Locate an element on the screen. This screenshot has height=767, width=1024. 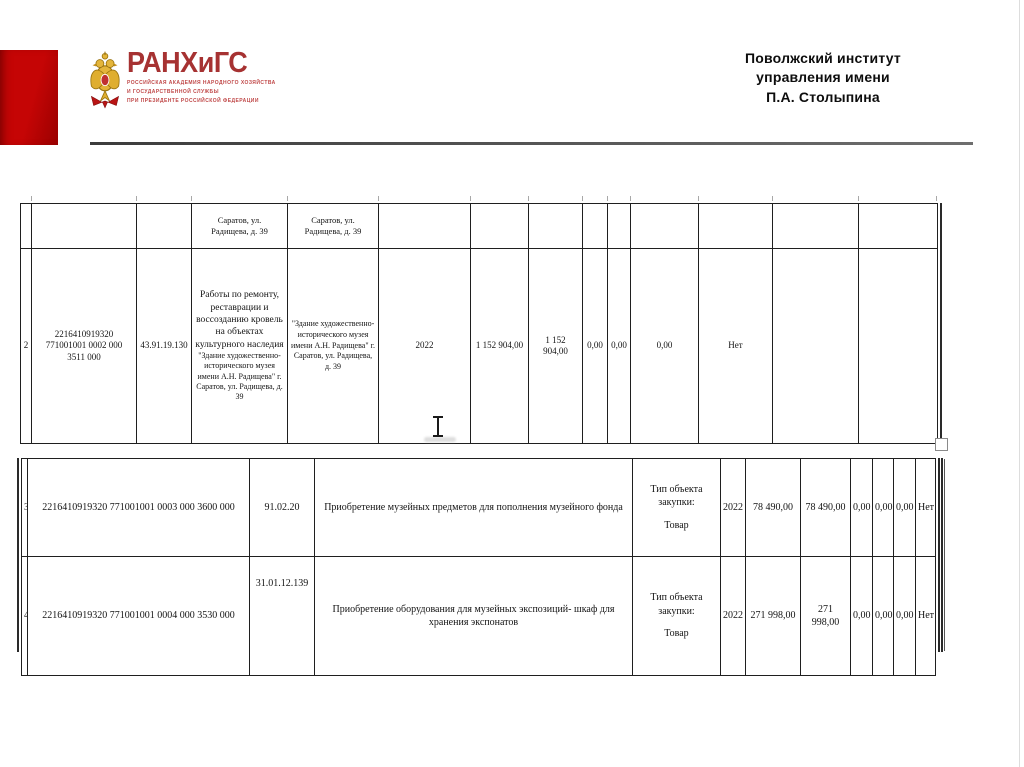
coat-of-arms-icon is located at coordinates (105, 80).